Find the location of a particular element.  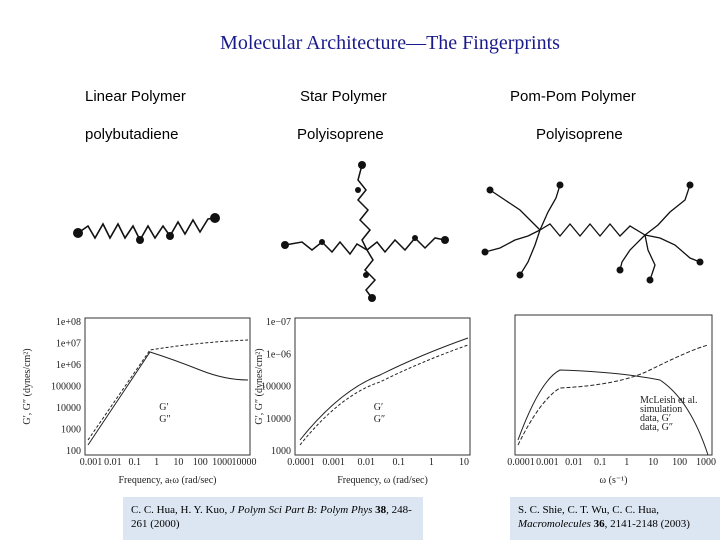

column-header: Star Polymer is located at coordinates (343, 96).